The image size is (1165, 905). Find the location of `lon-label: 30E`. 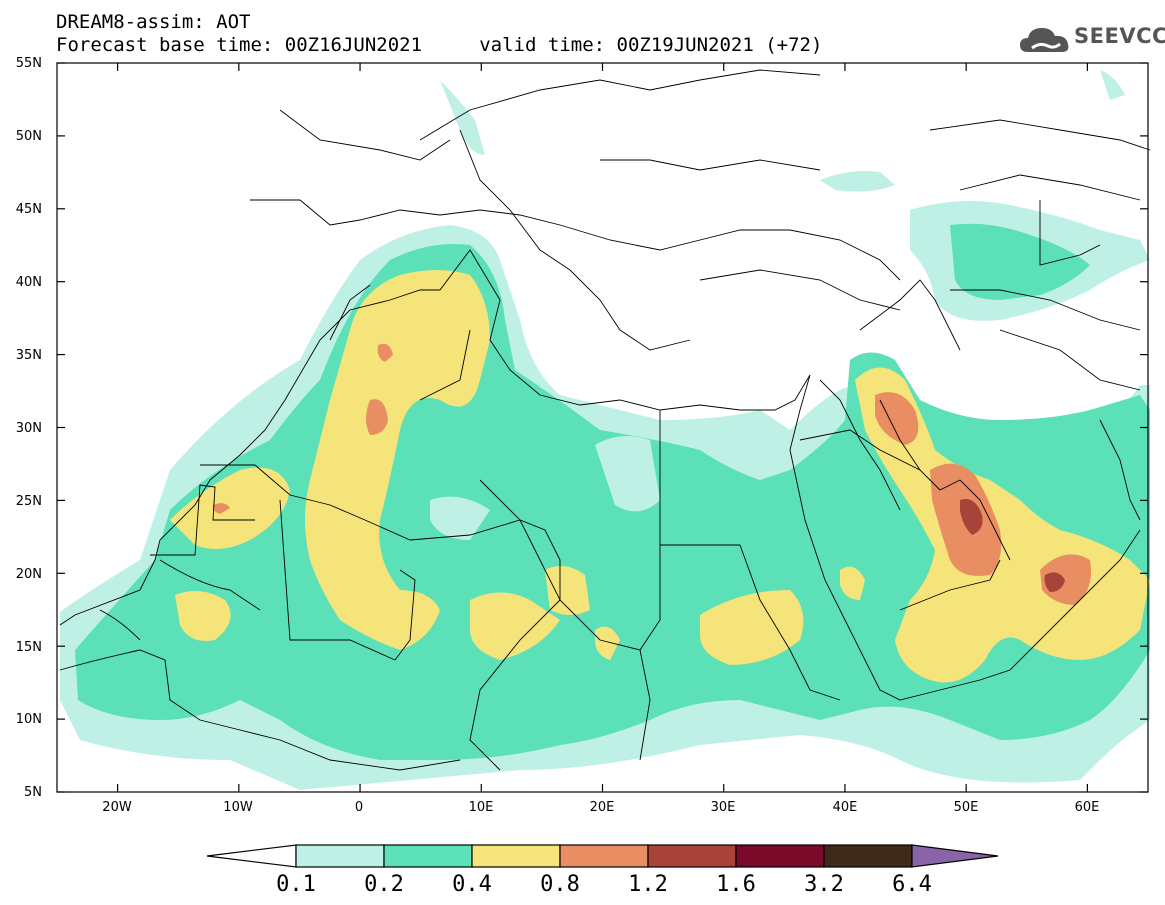

lon-label: 30E is located at coordinates (723, 807).